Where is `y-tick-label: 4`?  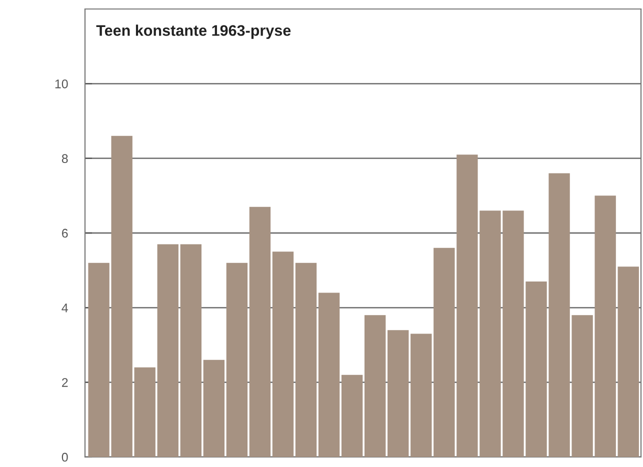
y-tick-label: 4 is located at coordinates (65, 308).